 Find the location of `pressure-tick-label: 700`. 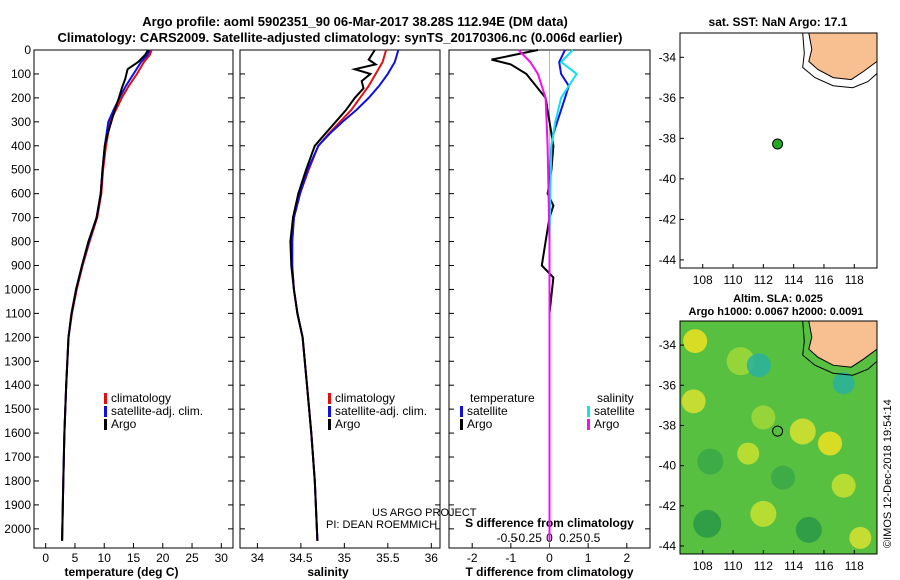

pressure-tick-label: 700 is located at coordinates (21, 218).